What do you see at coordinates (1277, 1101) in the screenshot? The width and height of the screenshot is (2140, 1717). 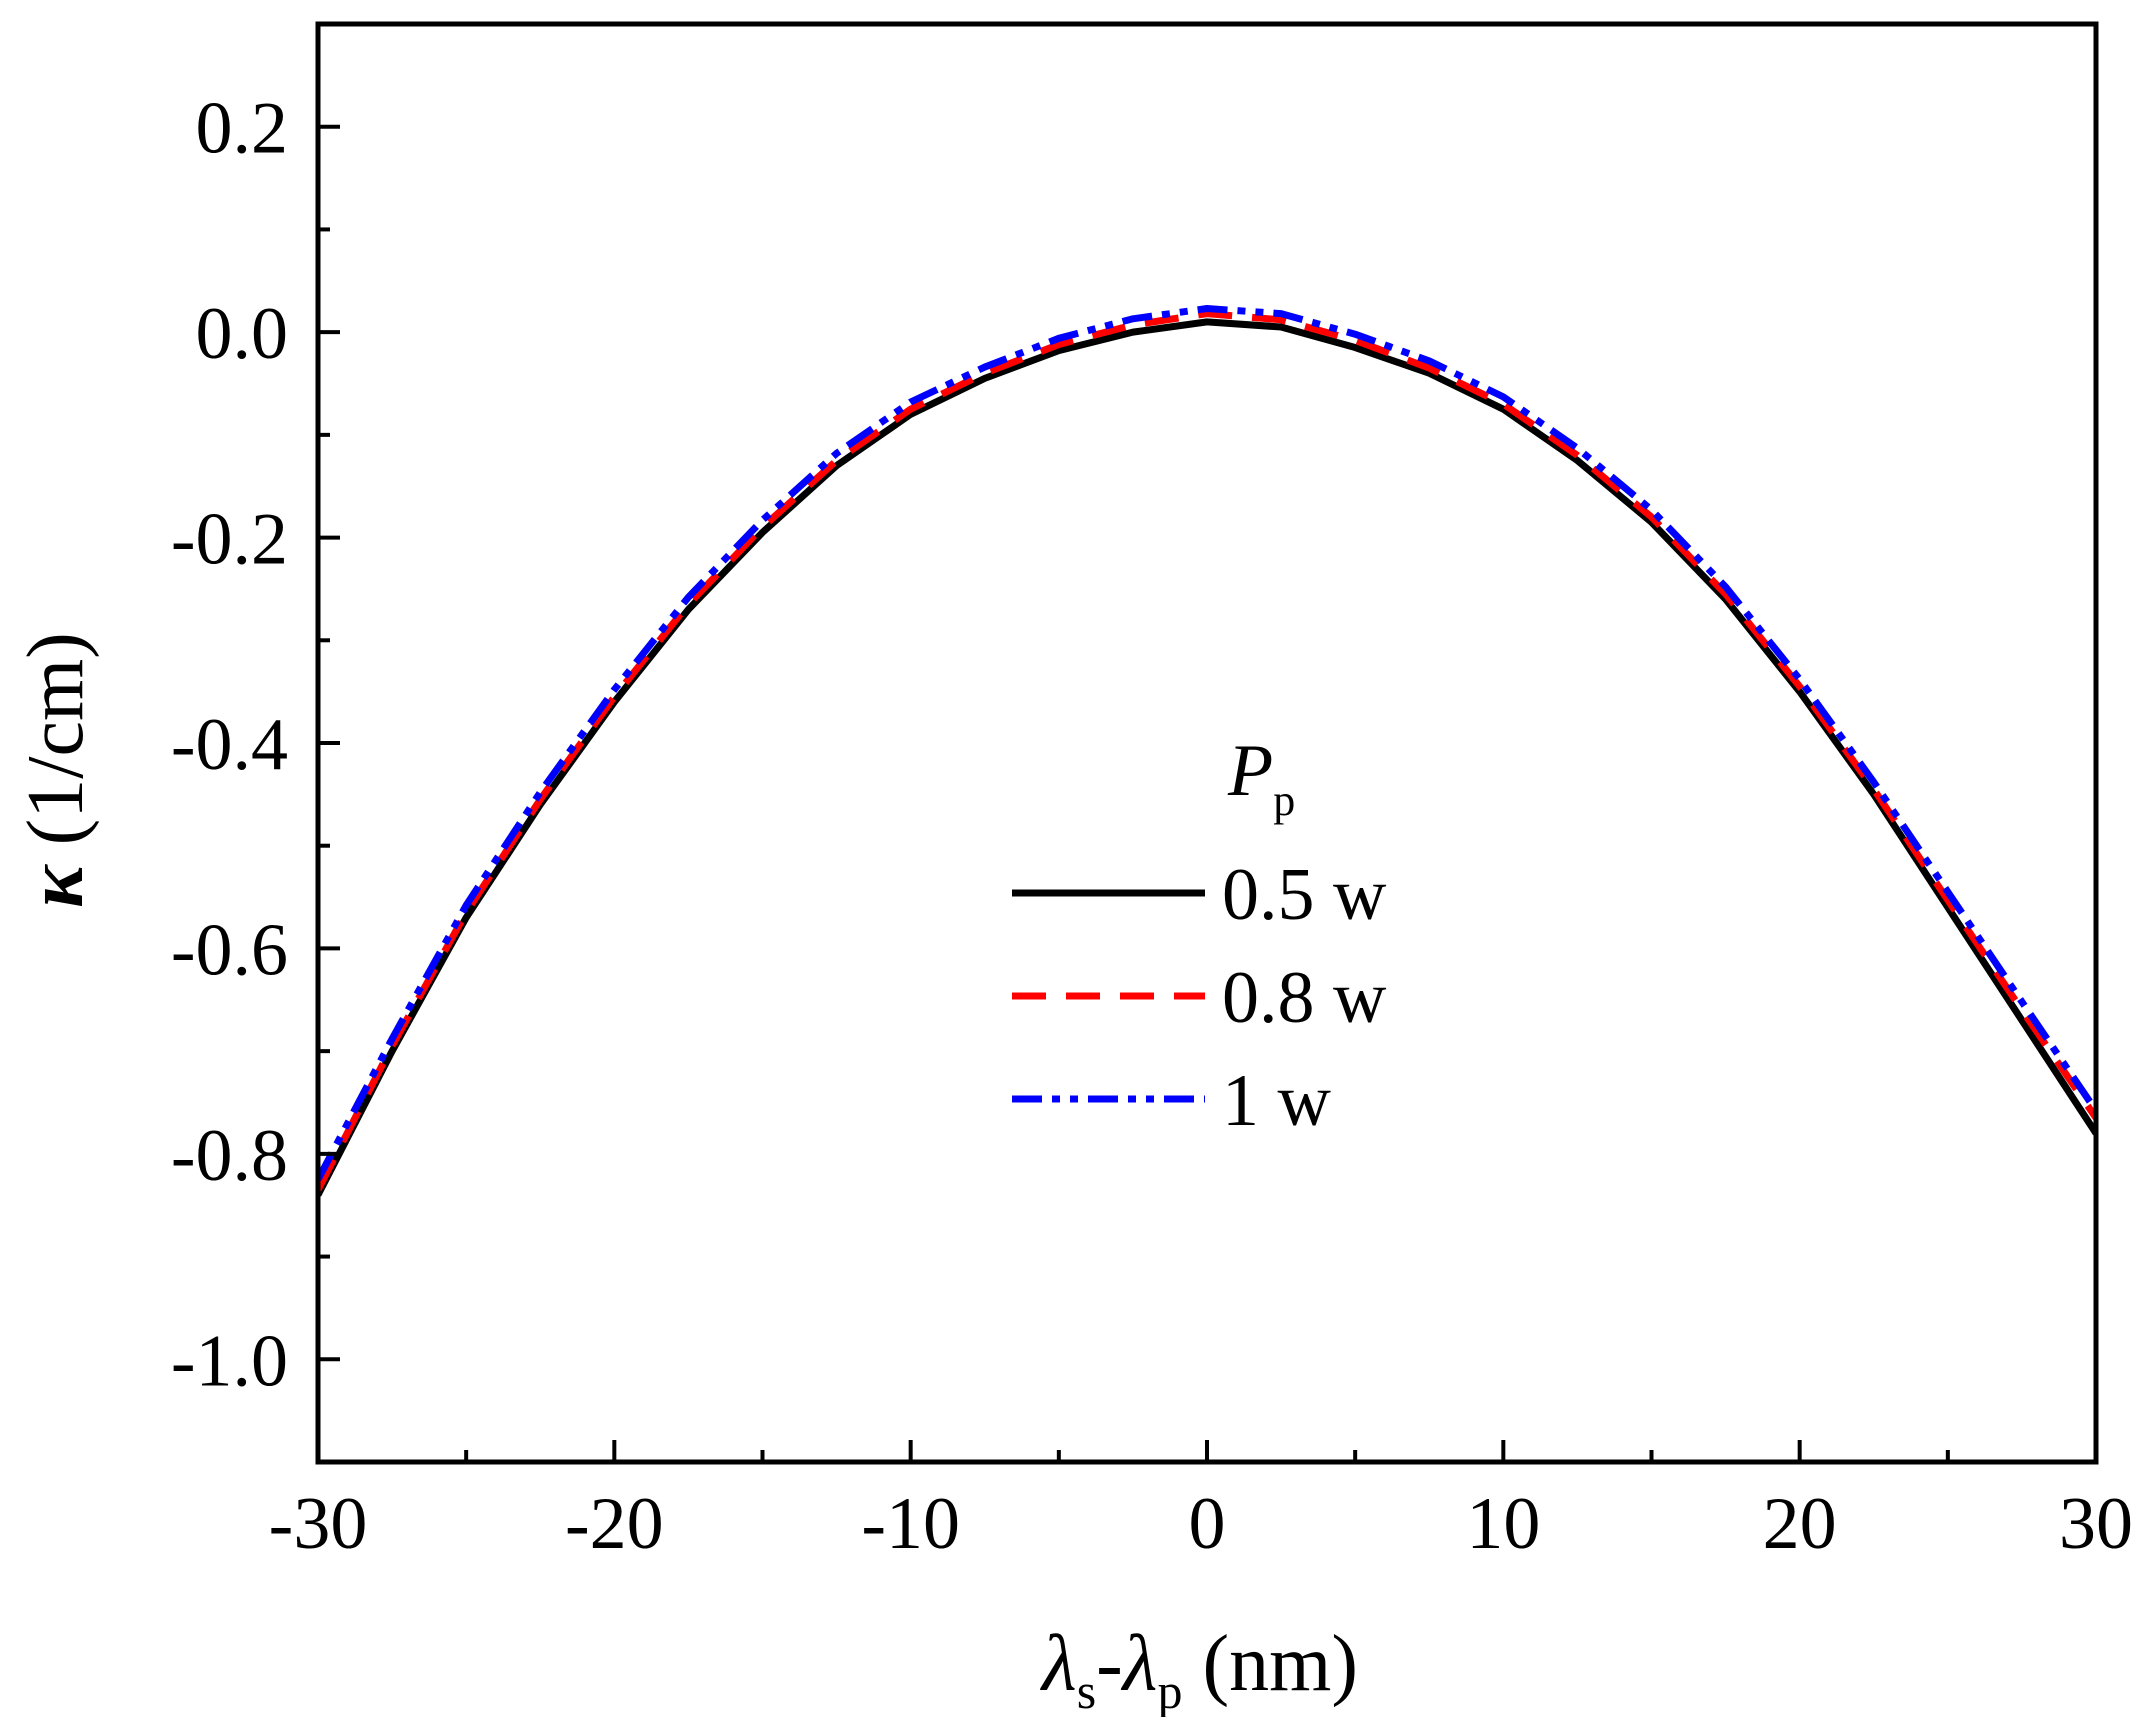 I see `legend-label-3: 1 w` at bounding box center [1277, 1101].